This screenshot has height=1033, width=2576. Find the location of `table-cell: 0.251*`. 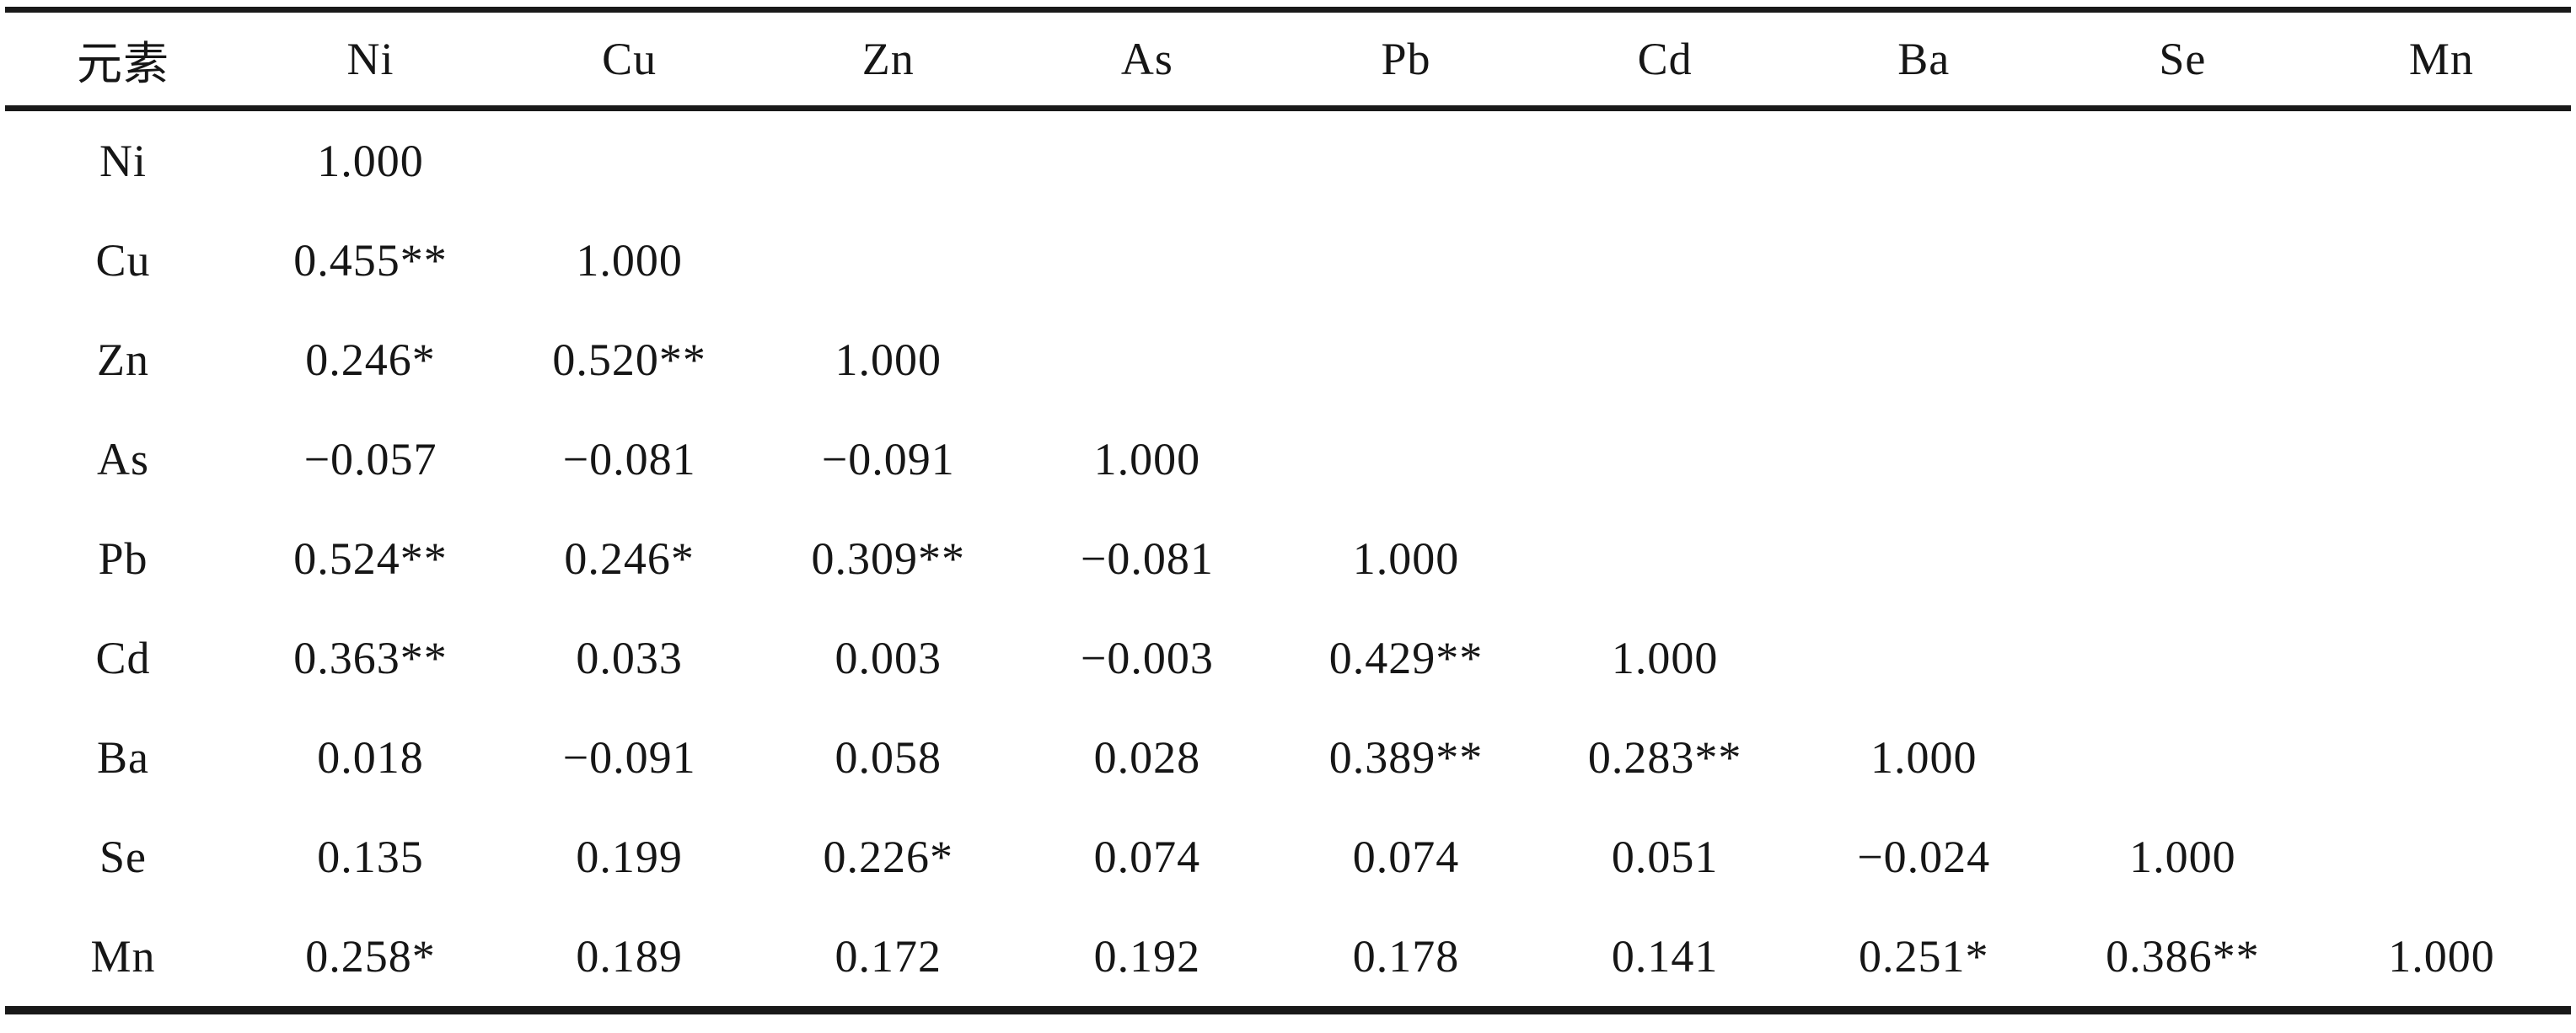

table-cell: 0.251* is located at coordinates (1923, 956).